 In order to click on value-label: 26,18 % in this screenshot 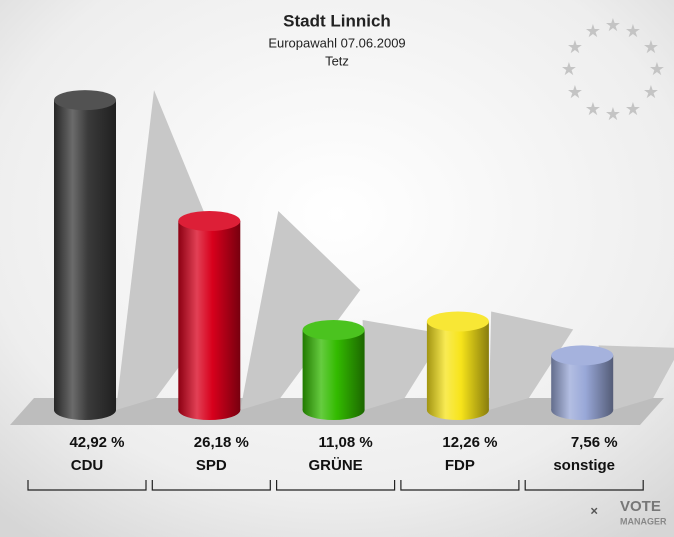, I will do `click(221, 442)`.